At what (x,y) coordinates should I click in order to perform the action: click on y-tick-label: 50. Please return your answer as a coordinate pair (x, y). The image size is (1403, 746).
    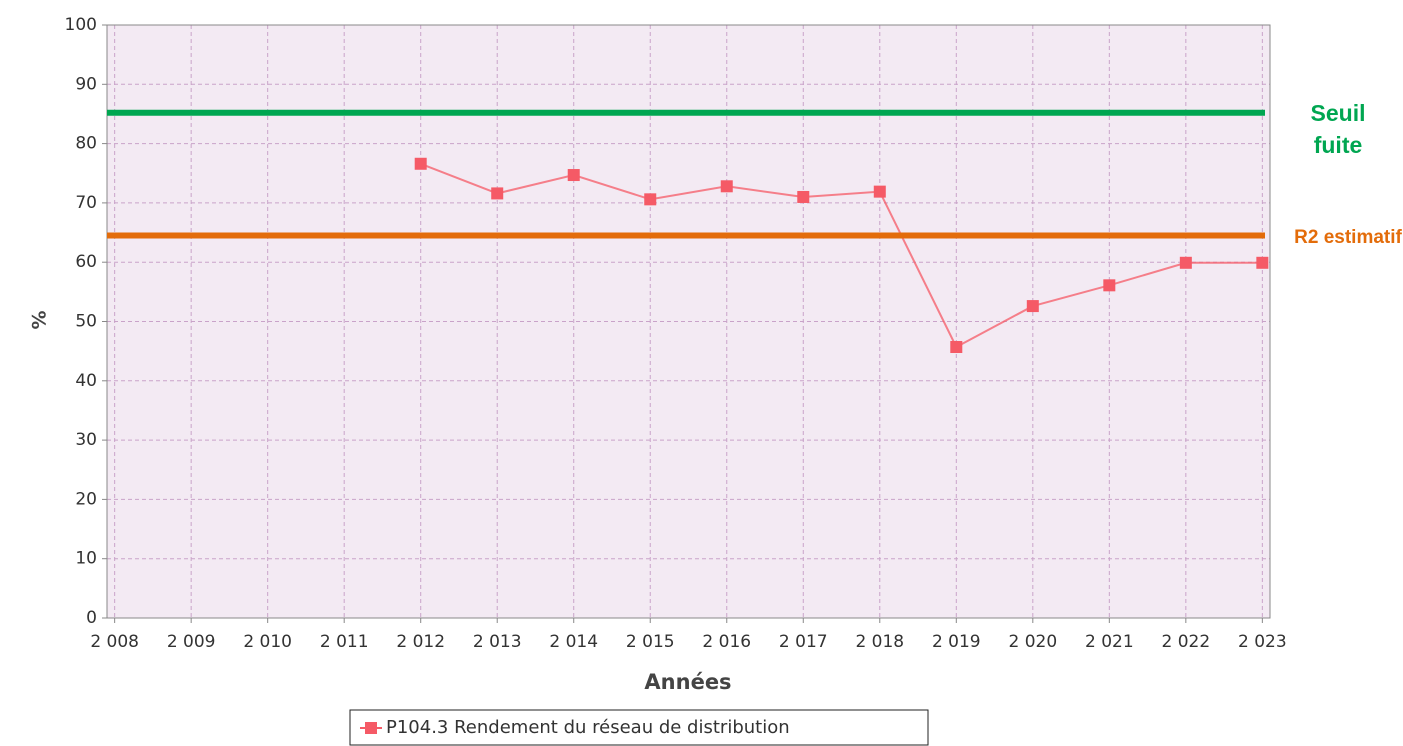
    Looking at the image, I should click on (86, 322).